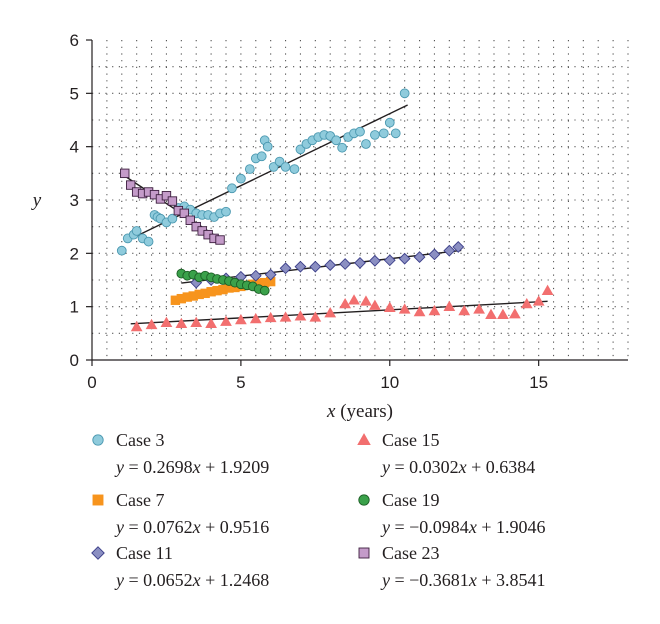  I want to click on case-19-point, so click(264, 290).